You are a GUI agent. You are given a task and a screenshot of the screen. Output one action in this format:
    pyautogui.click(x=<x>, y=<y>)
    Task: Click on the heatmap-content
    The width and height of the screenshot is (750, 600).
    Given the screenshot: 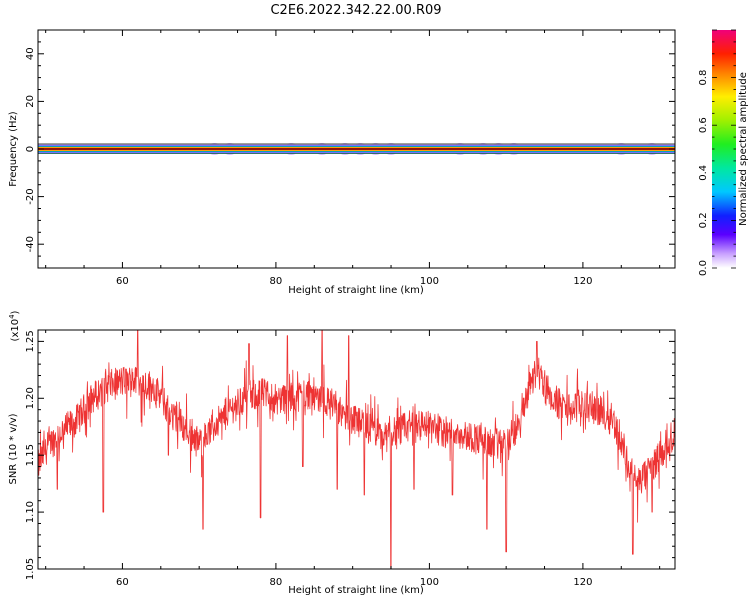 What is the action you would take?
    pyautogui.click(x=356, y=149)
    